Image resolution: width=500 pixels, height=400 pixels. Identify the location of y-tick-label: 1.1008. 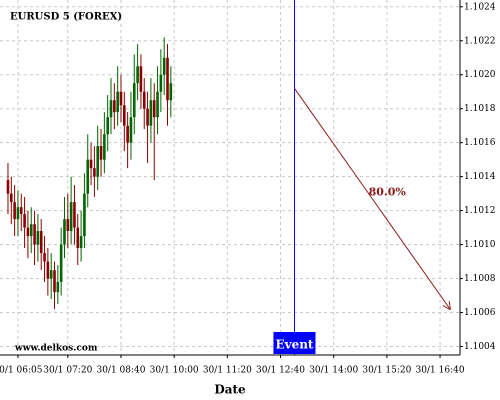
(480, 279).